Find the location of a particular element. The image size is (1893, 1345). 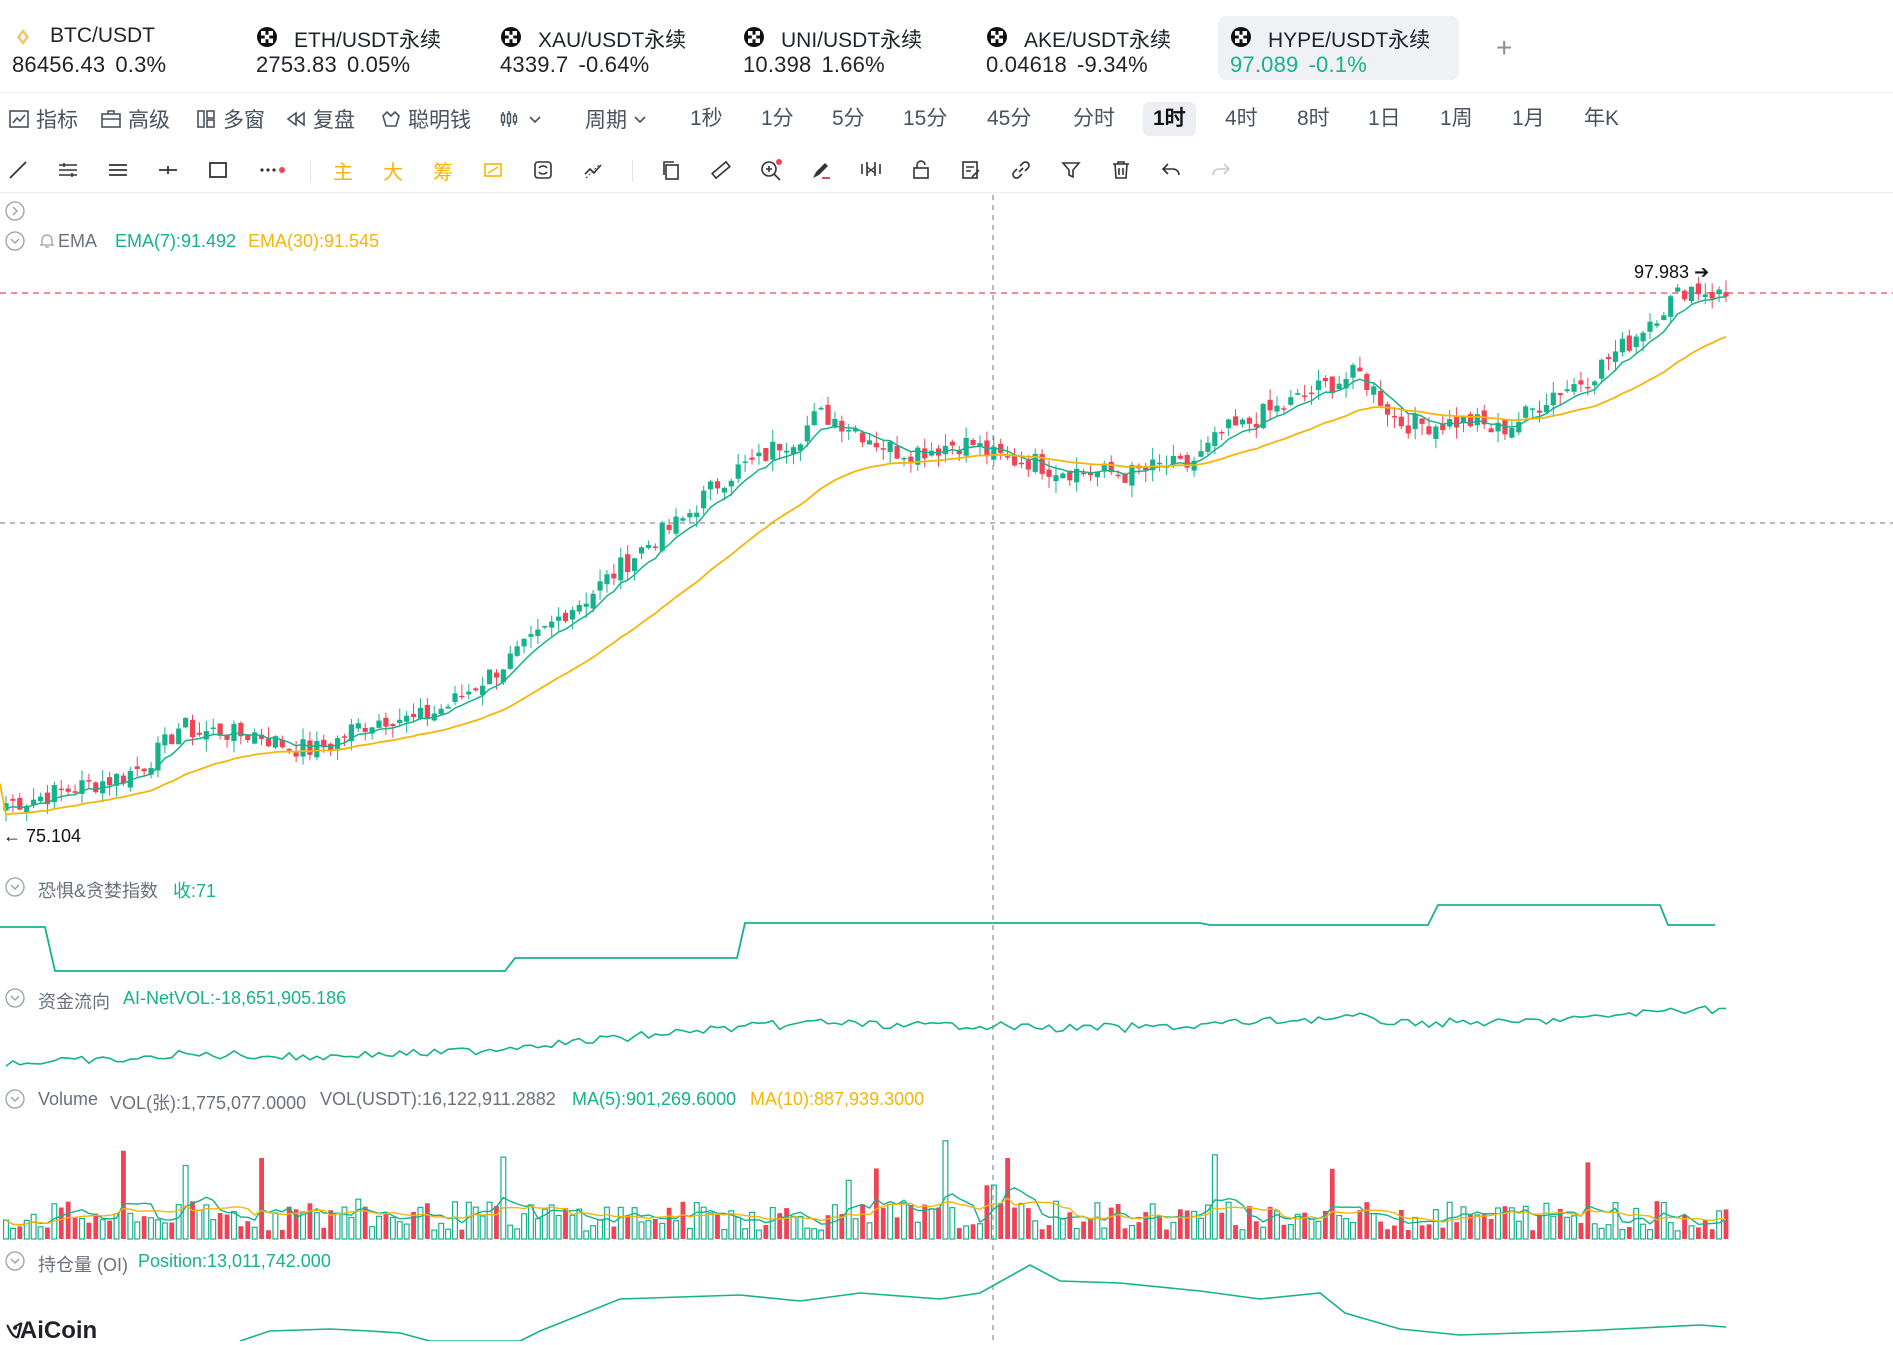

main-chart-toggle: 主 is located at coordinates (343, 170).